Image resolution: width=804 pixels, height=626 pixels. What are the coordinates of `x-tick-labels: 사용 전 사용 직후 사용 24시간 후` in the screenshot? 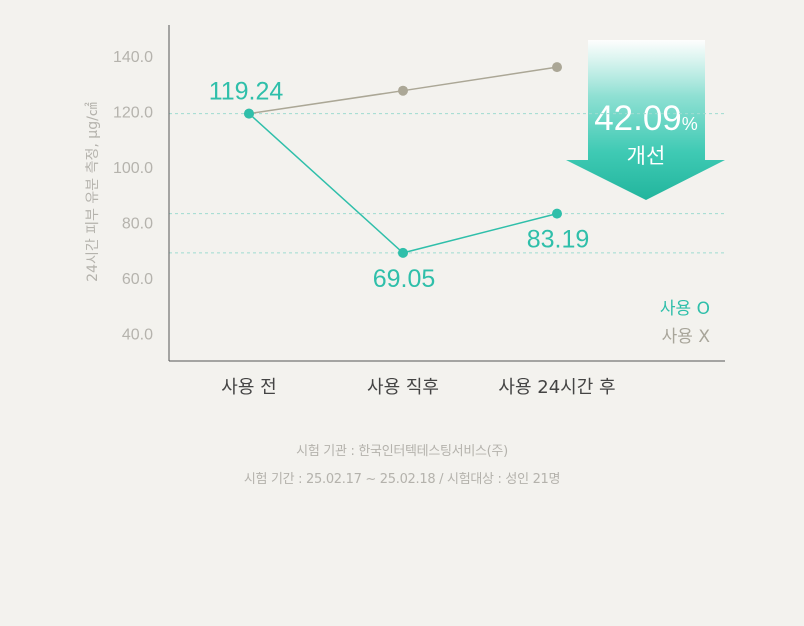 It's located at (418, 387).